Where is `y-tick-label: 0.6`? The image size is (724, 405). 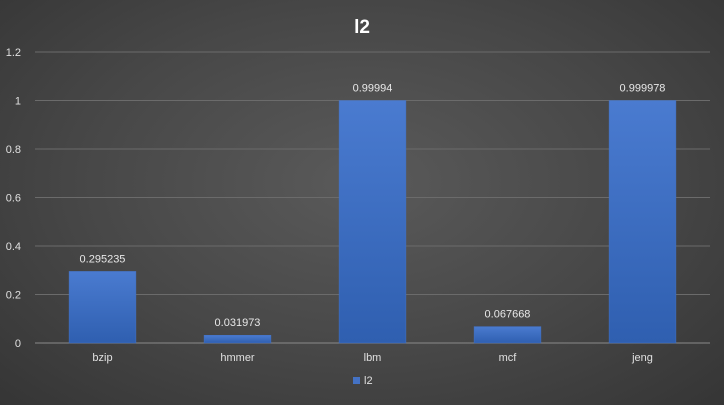 y-tick-label: 0.6 is located at coordinates (13, 199).